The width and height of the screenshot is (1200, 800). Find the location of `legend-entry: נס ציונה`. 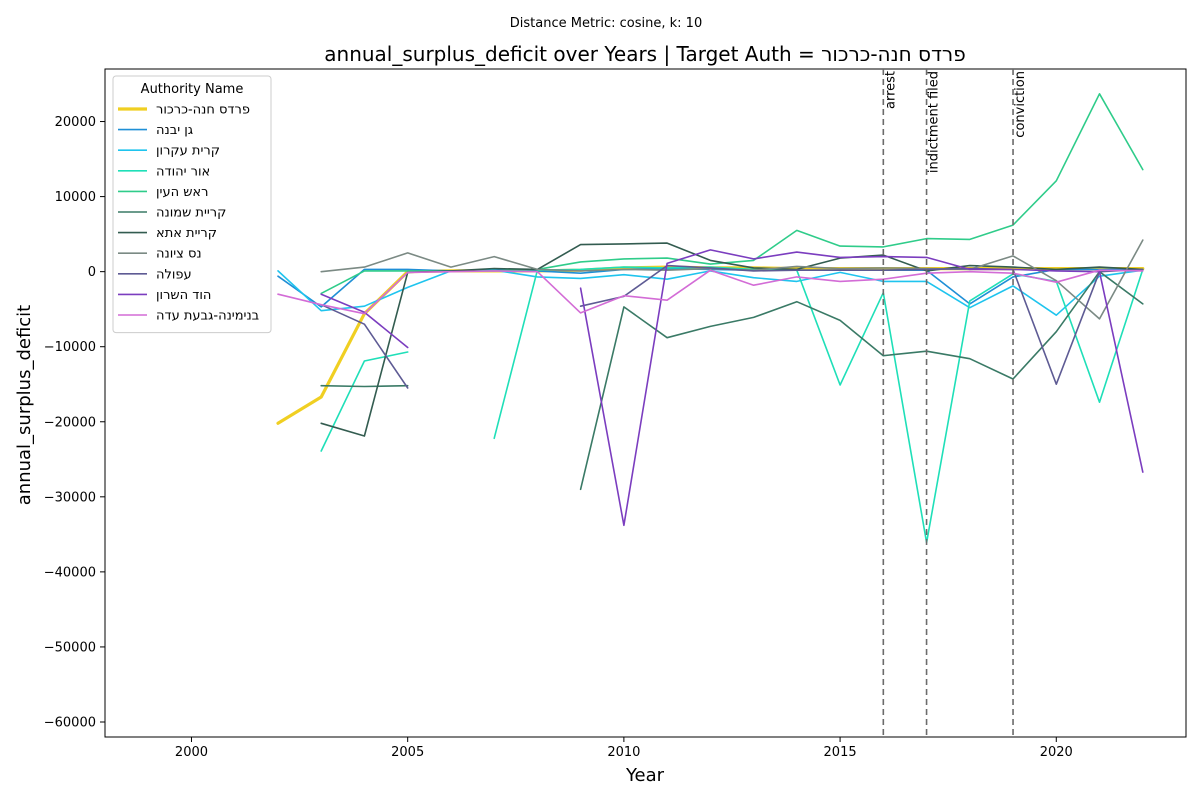

legend-entry: נס ציונה is located at coordinates (179, 254).